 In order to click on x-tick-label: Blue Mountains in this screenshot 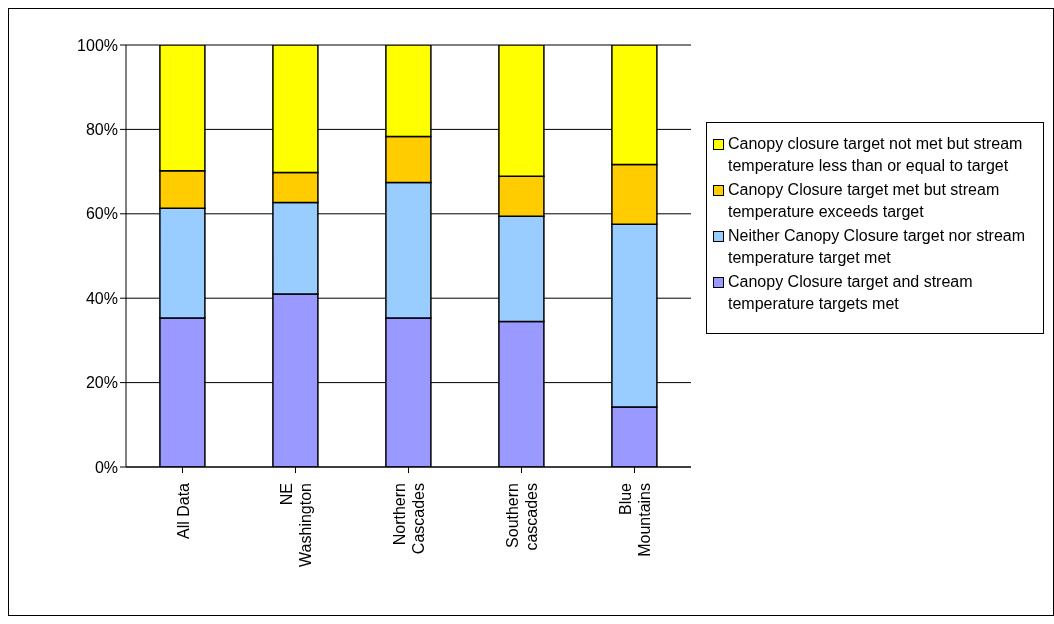, I will do `click(635, 519)`.